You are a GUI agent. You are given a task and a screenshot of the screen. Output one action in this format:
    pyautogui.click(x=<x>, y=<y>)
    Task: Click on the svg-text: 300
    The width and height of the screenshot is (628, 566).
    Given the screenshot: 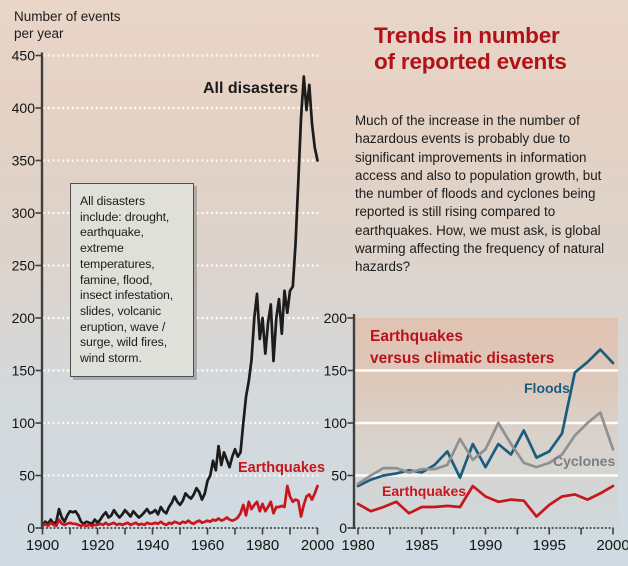 What is the action you would take?
    pyautogui.click(x=24, y=213)
    